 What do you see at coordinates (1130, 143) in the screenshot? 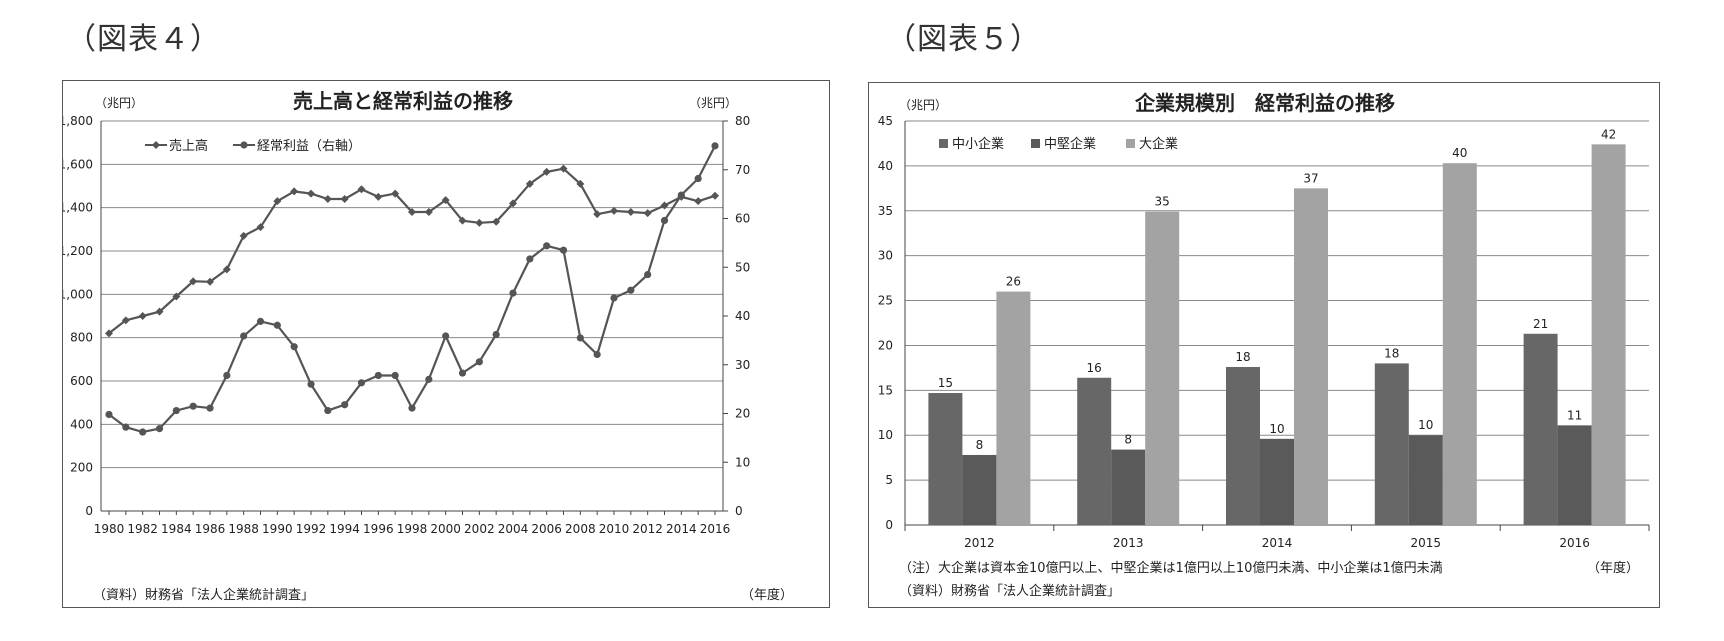
I see `legend-swatch` at bounding box center [1130, 143].